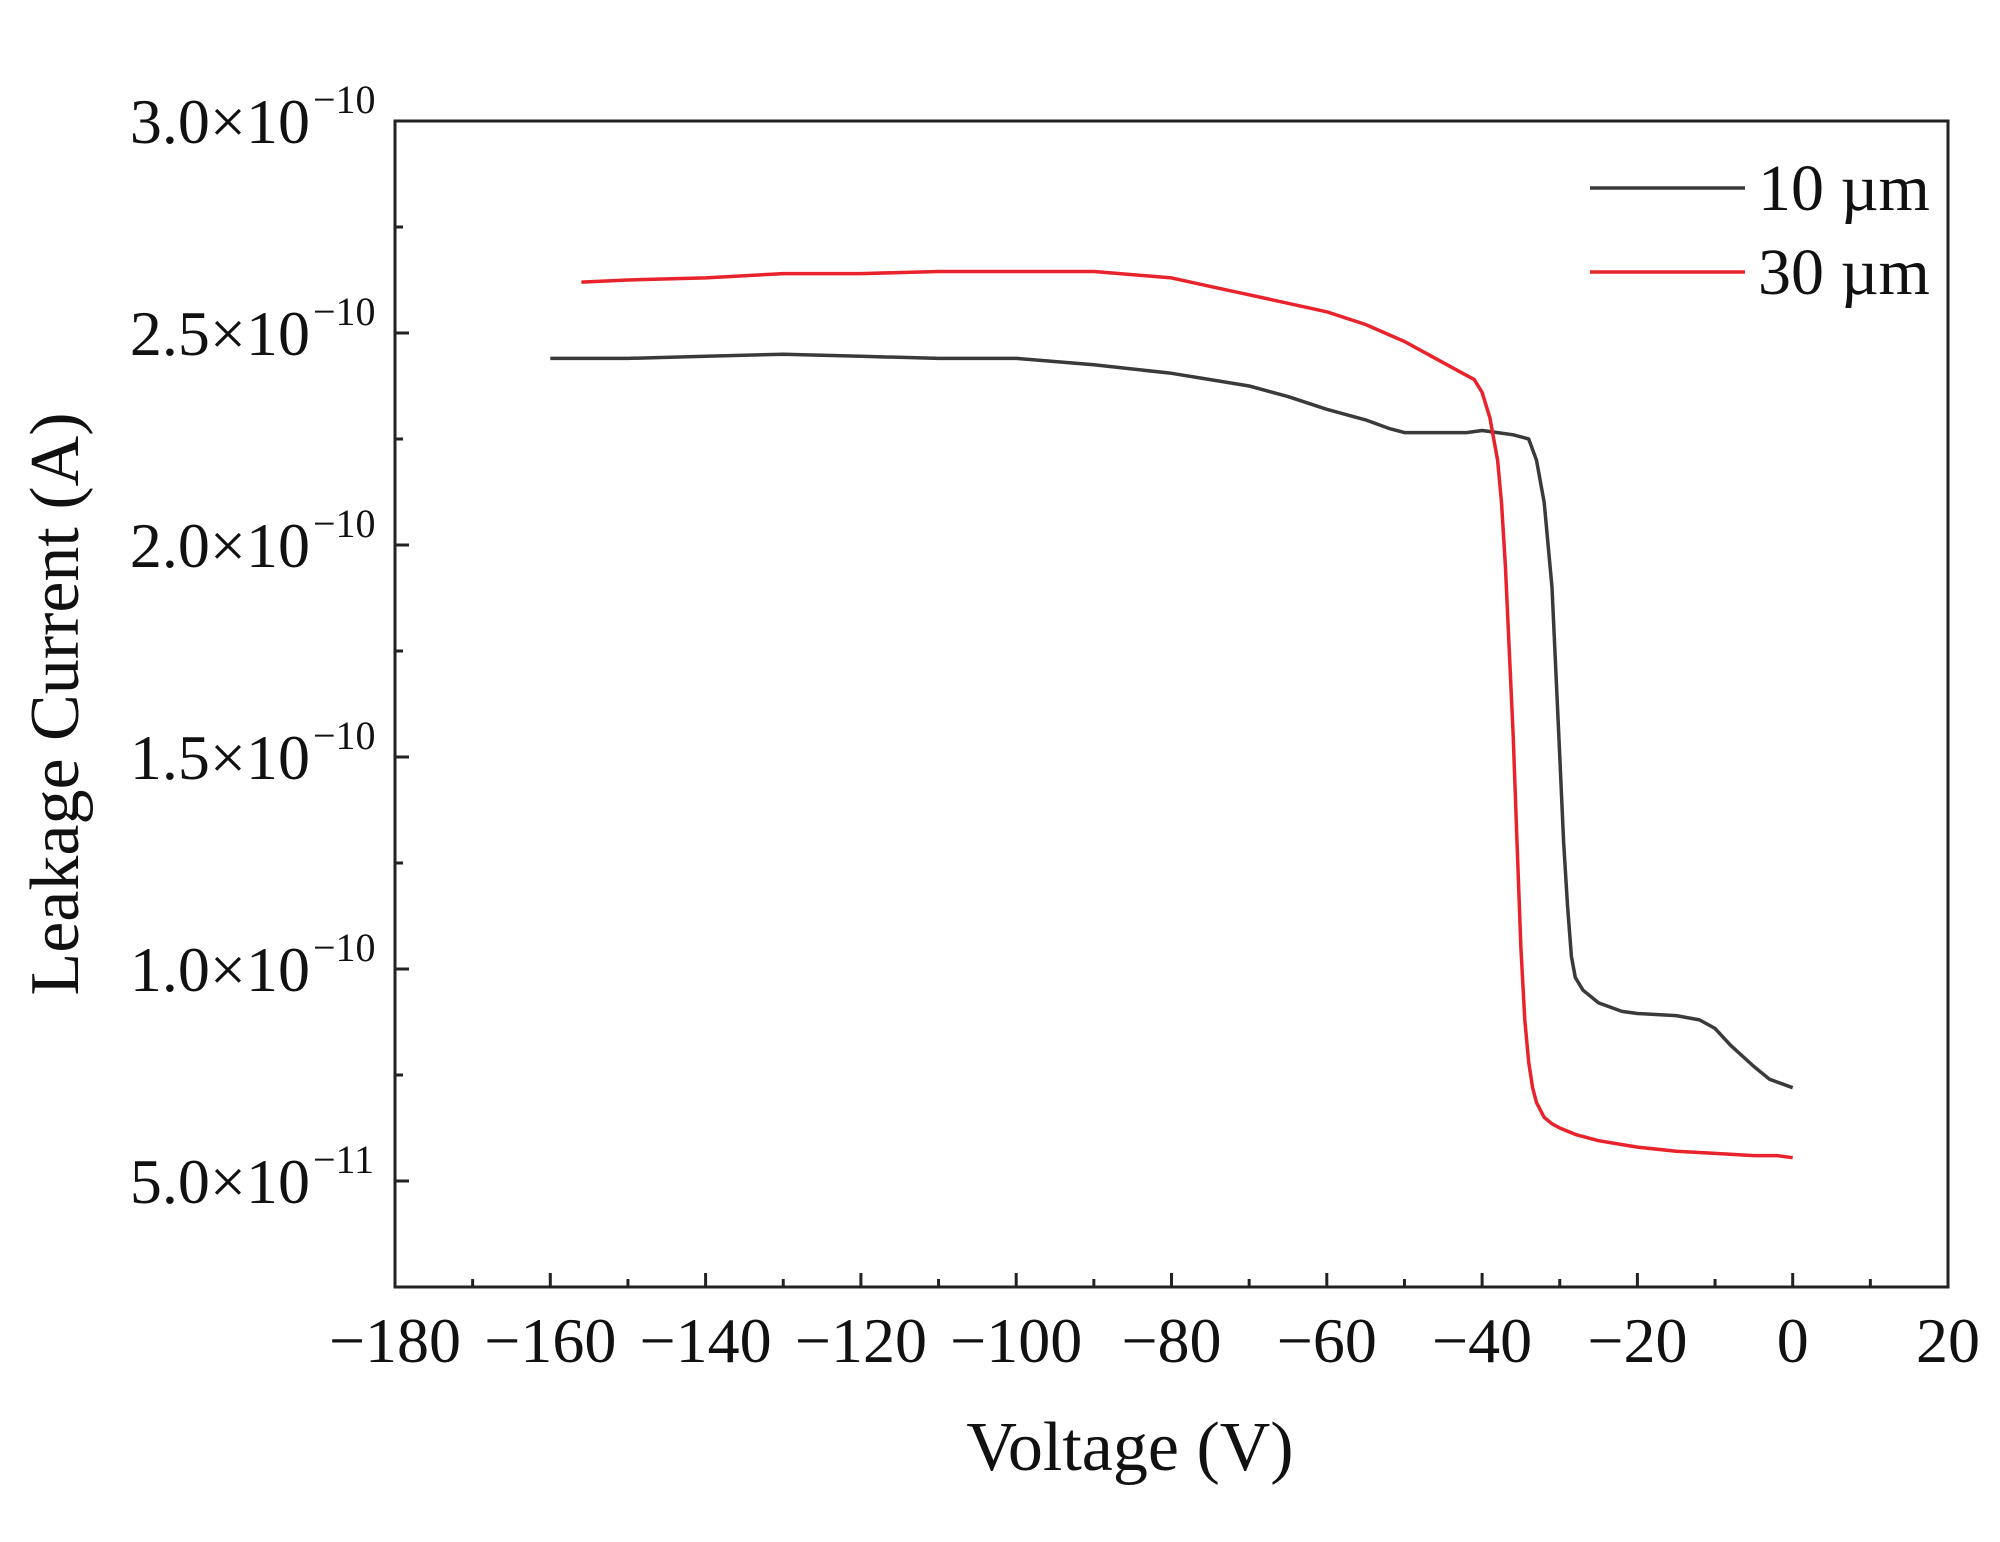 The height and width of the screenshot is (1542, 2000). Describe the element at coordinates (1760, 230) in the screenshot. I see `legend: 10 µm 30 µm` at that location.